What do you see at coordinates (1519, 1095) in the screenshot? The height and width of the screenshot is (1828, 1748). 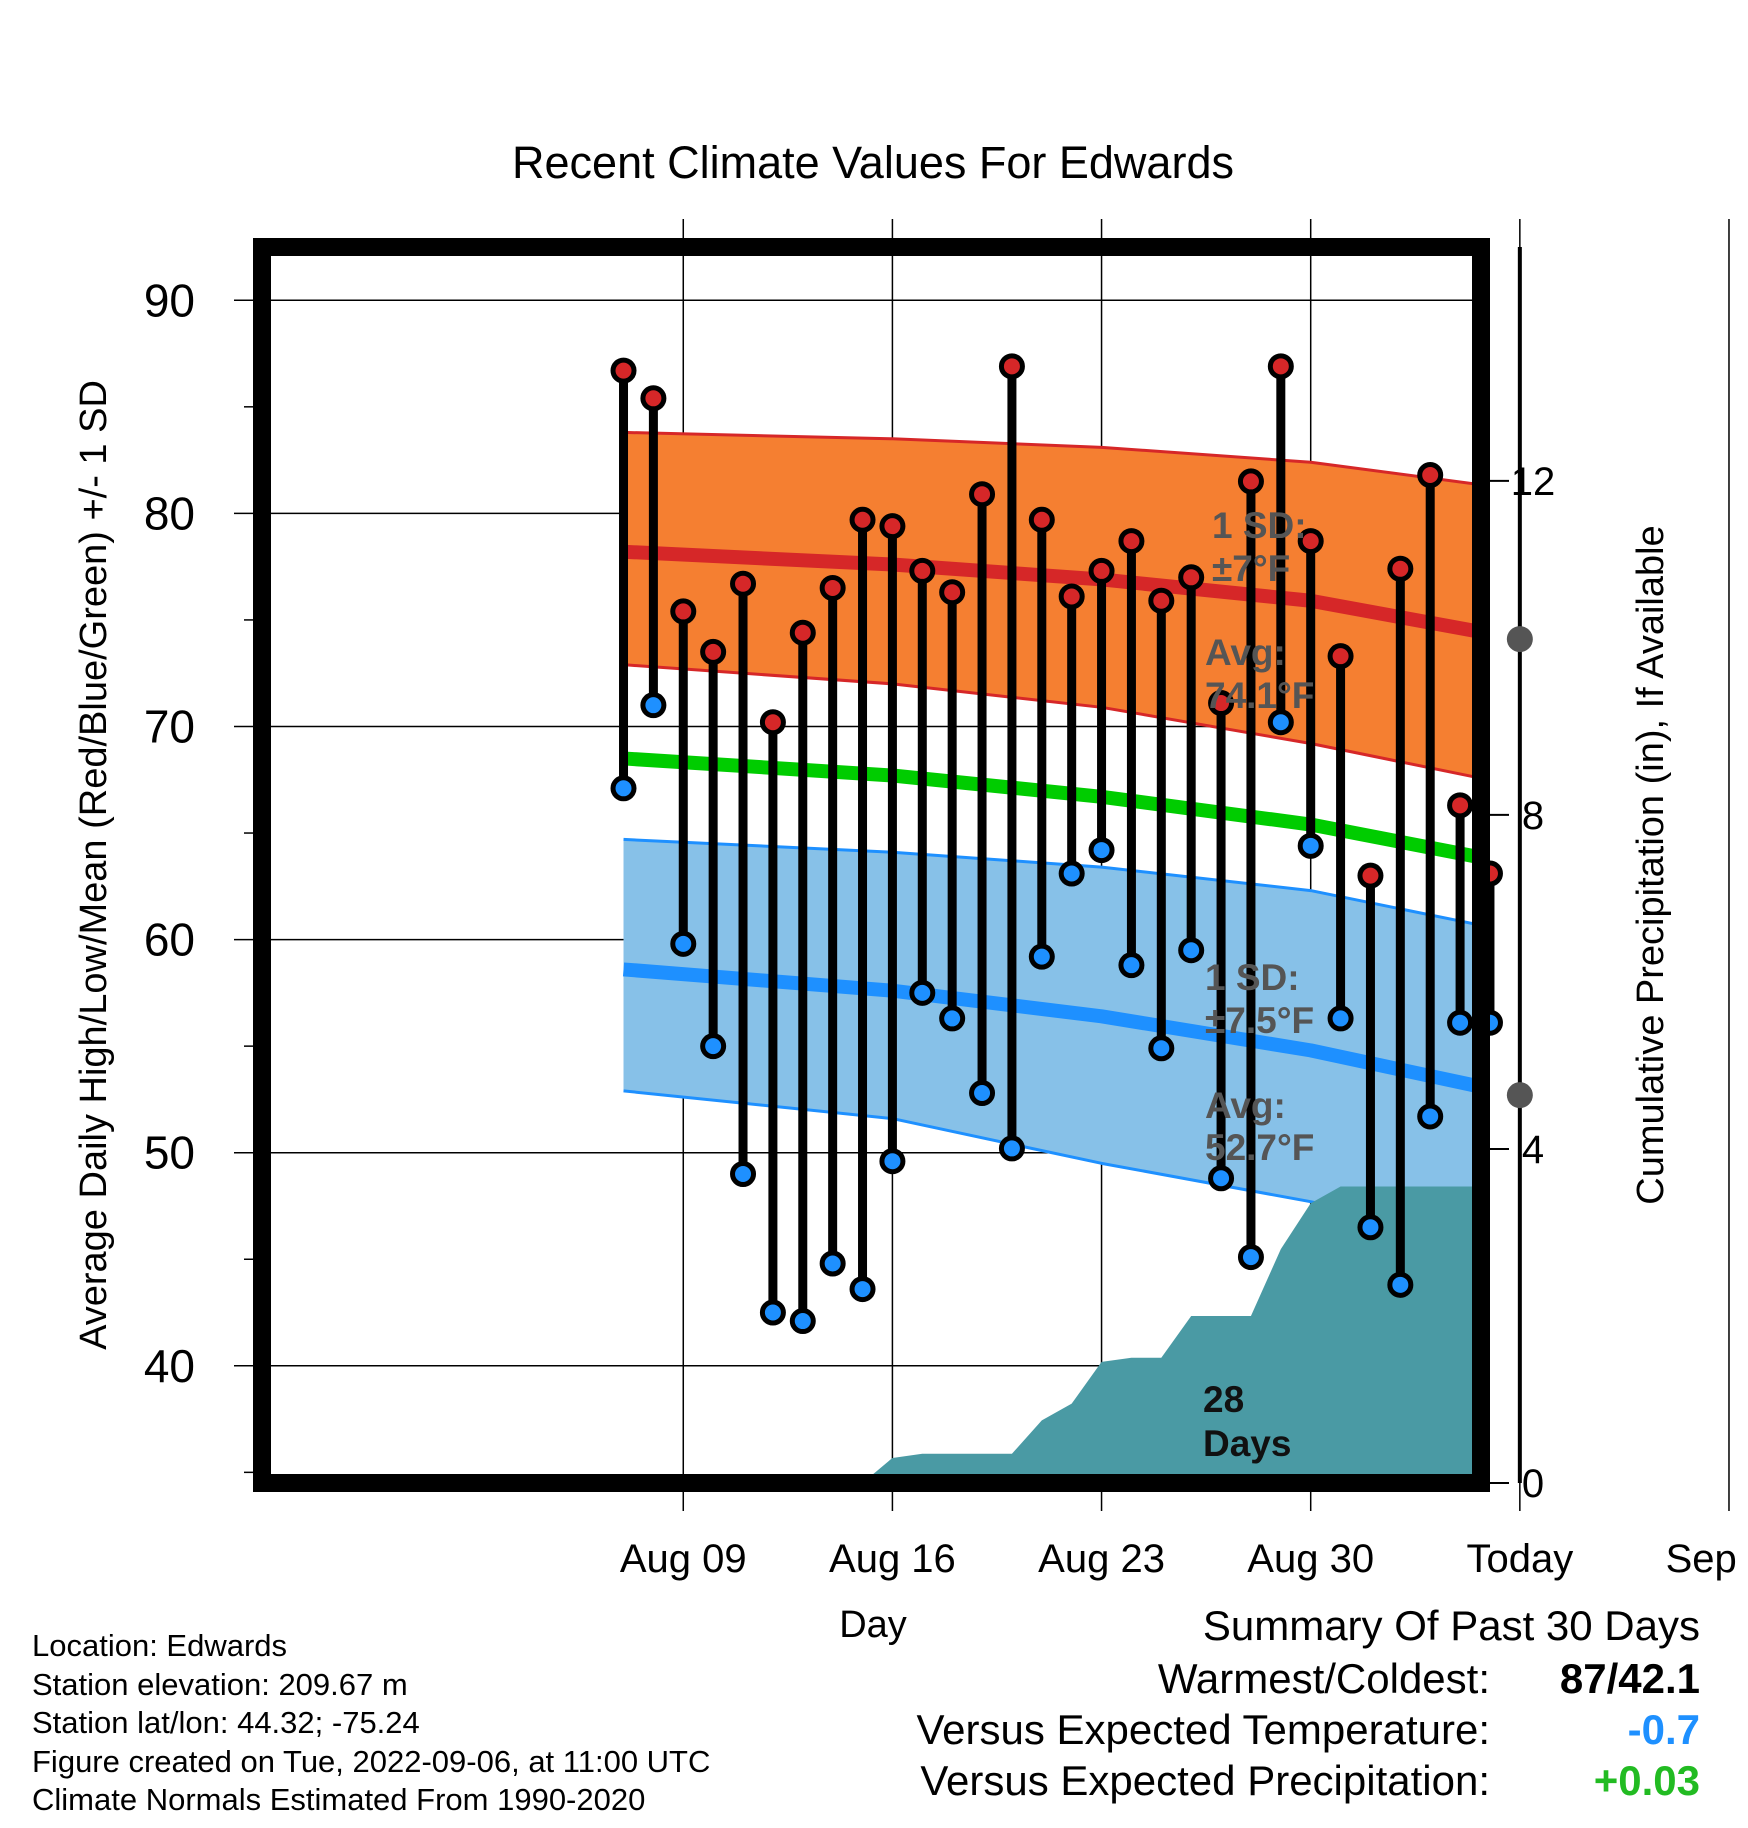 I see `low-avg-point` at bounding box center [1519, 1095].